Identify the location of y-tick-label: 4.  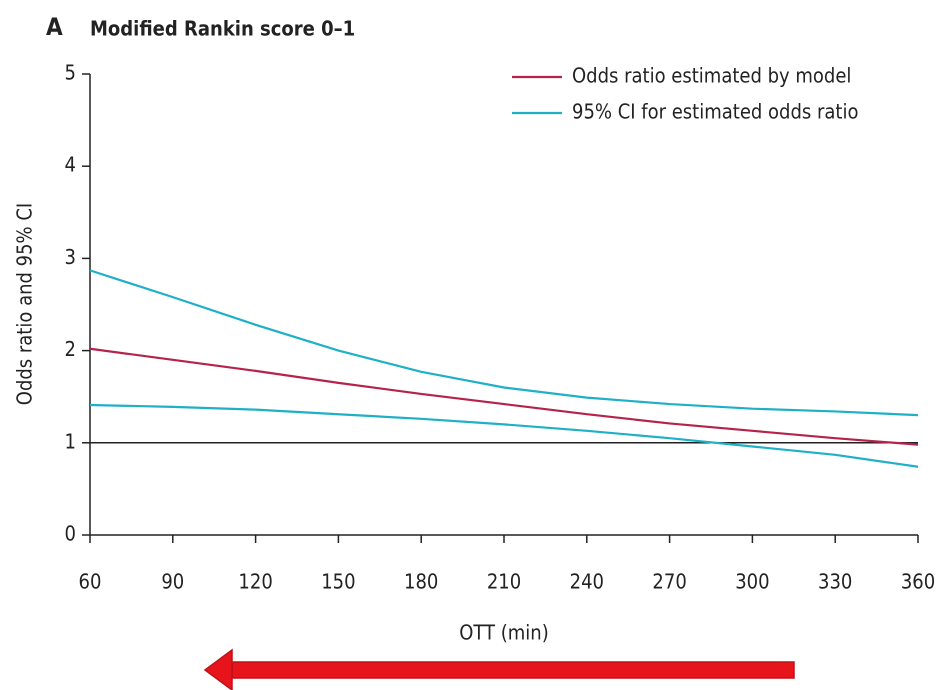
(70, 165).